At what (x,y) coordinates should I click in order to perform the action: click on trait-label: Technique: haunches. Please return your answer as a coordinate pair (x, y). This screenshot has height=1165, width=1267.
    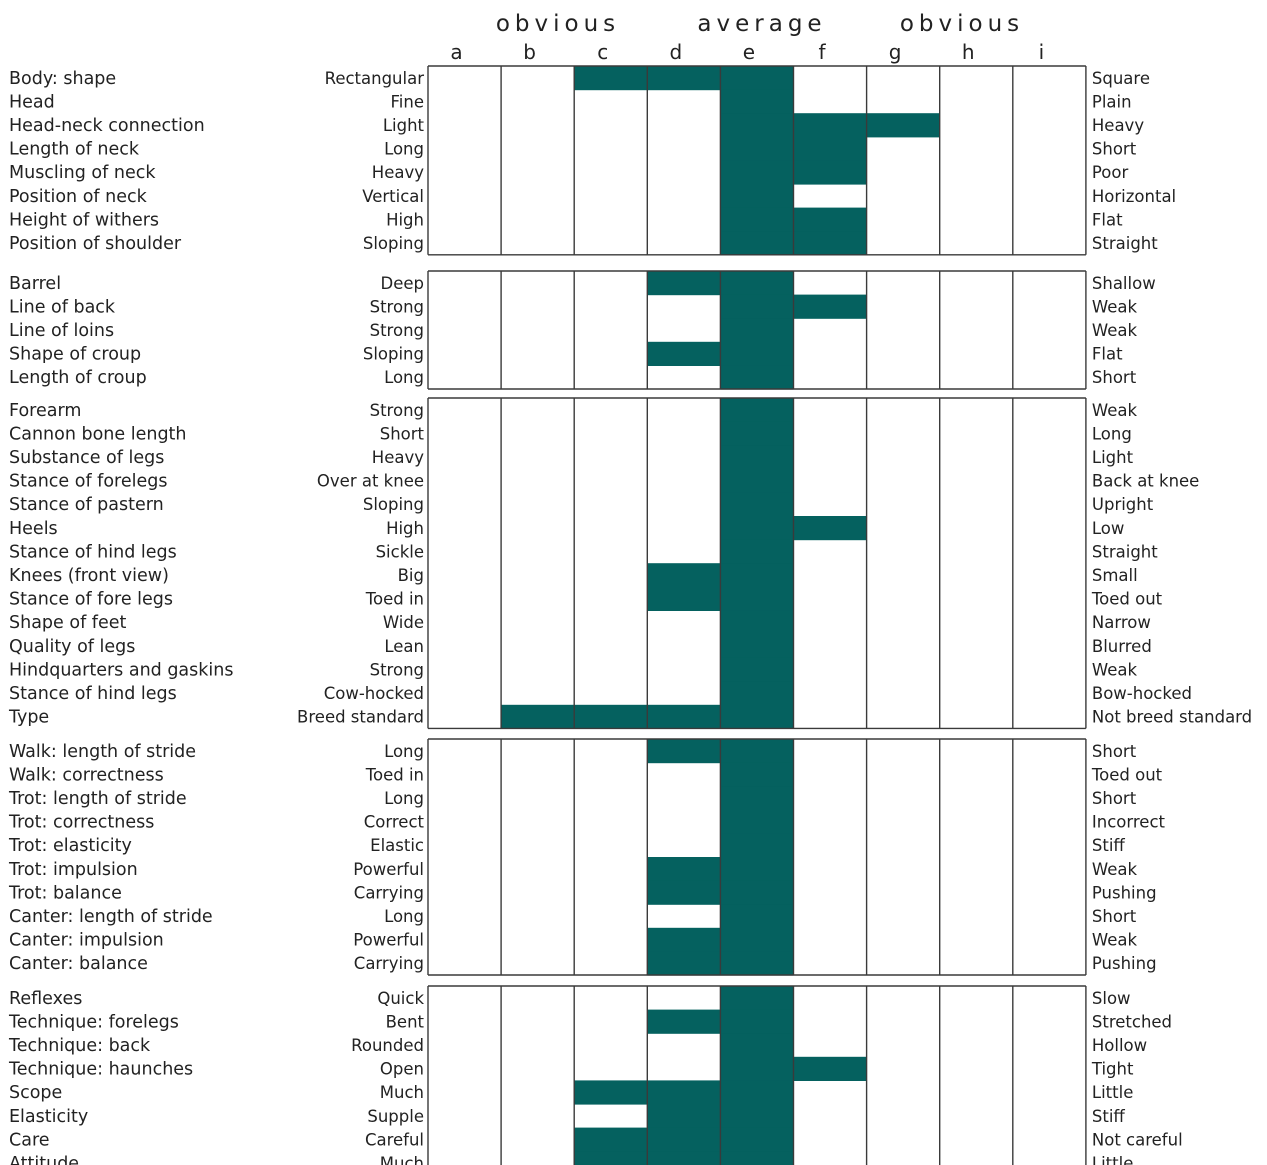
    Looking at the image, I should click on (100, 1070).